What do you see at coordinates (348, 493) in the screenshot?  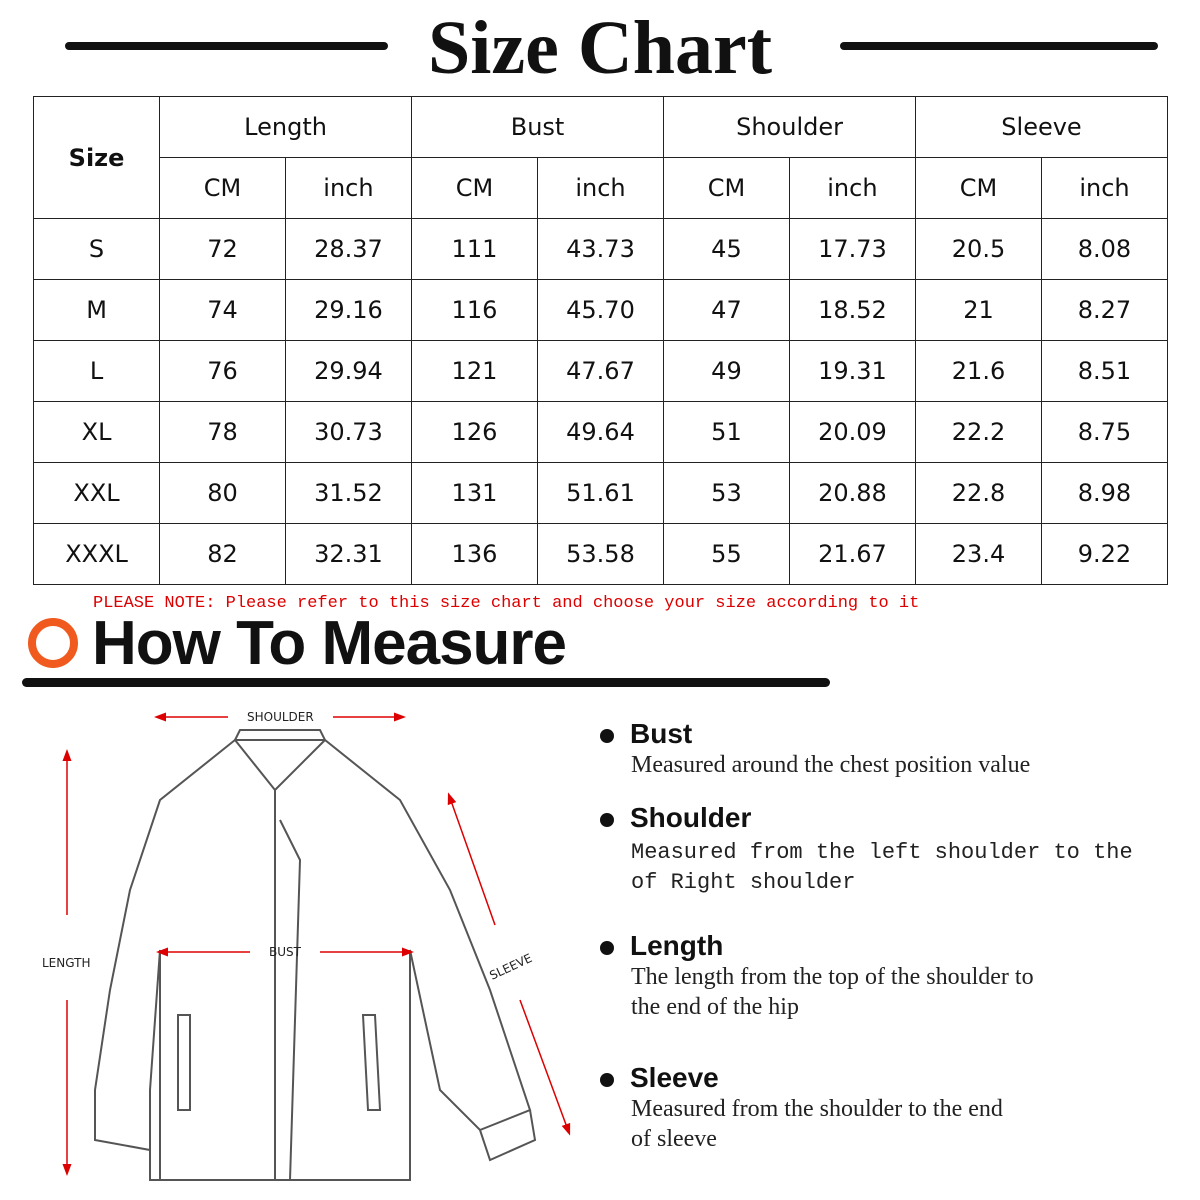 I see `table-cell: 31.52` at bounding box center [348, 493].